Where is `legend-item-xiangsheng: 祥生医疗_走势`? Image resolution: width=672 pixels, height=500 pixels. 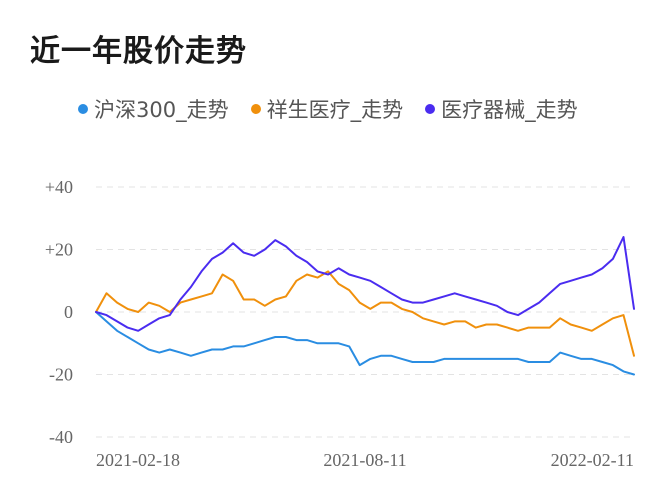 legend-item-xiangsheng: 祥生医疗_走势 is located at coordinates (327, 109).